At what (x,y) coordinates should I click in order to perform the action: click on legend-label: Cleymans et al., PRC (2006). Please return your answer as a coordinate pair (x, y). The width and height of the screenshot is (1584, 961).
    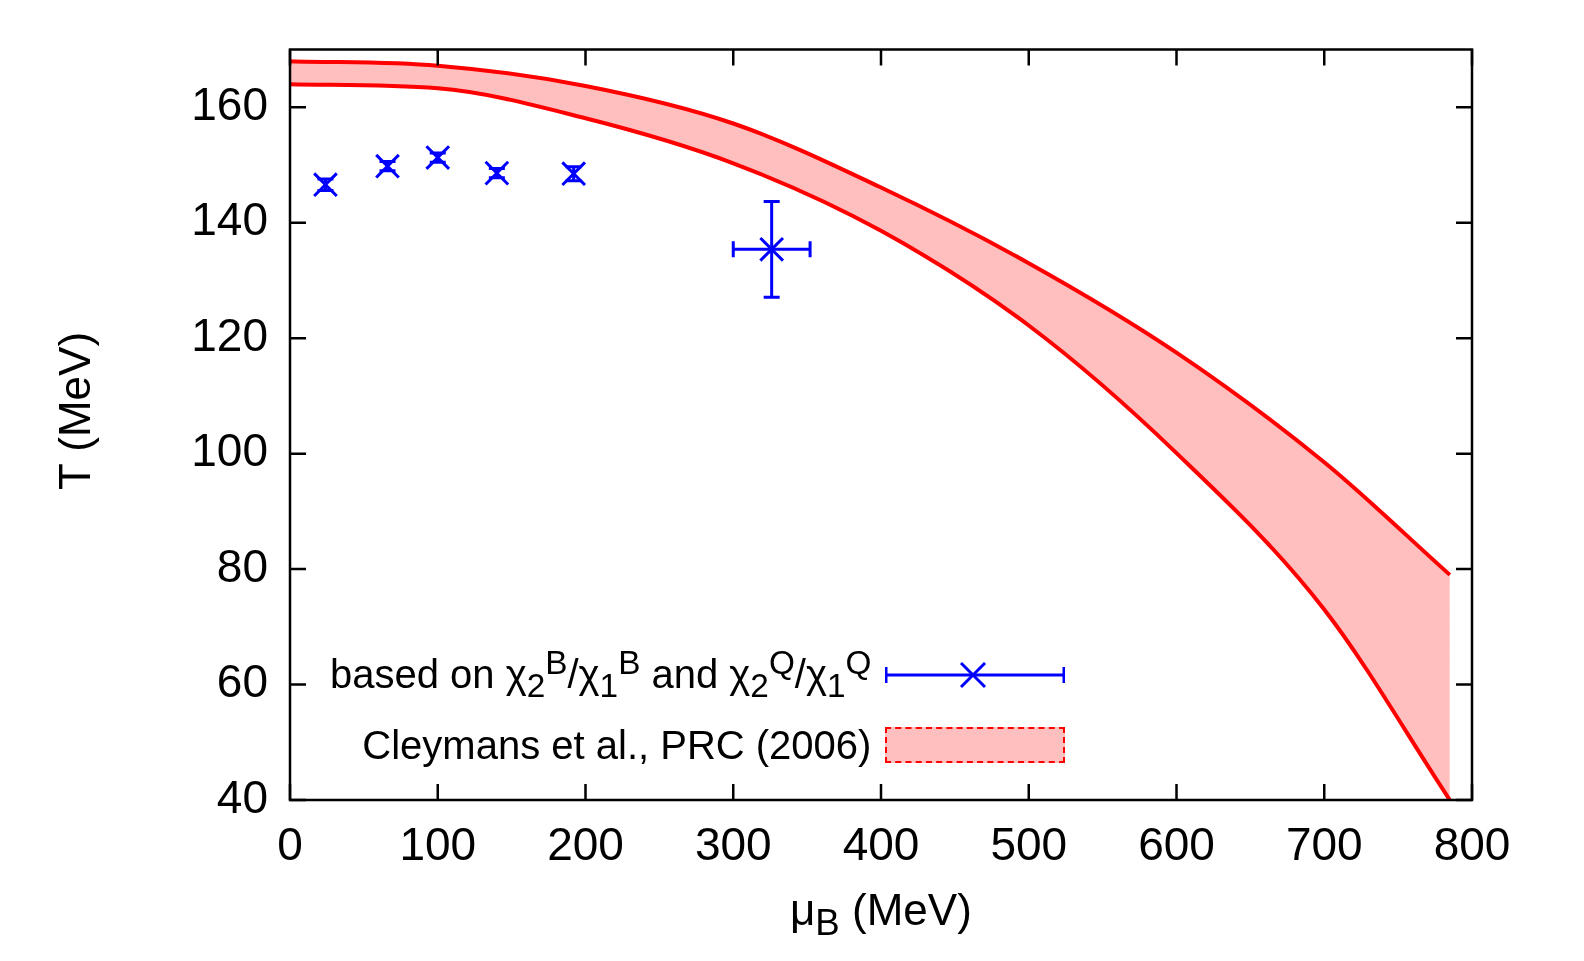
    Looking at the image, I should click on (617, 745).